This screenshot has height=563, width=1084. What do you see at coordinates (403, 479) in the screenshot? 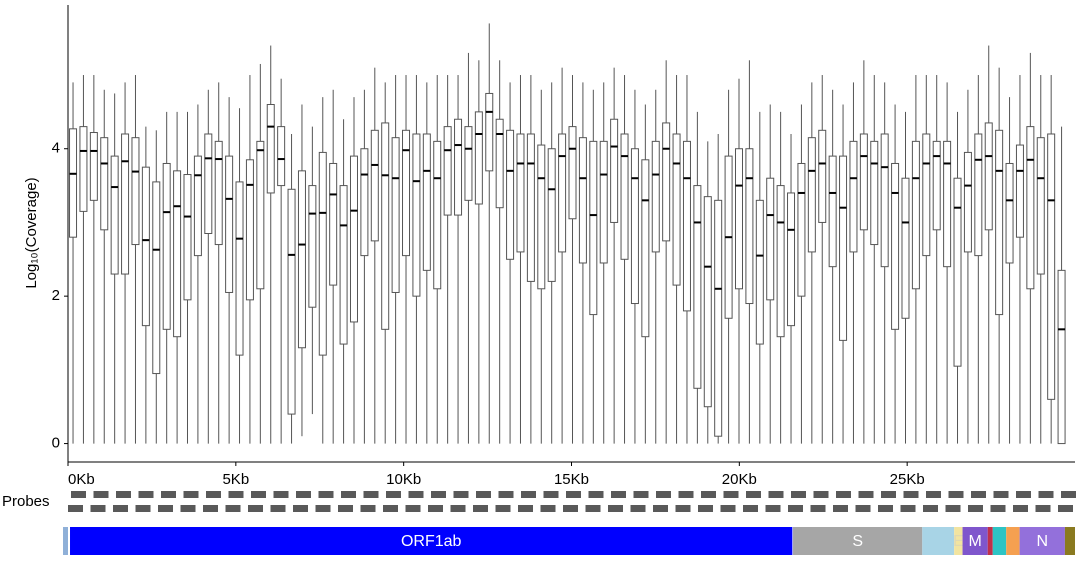
I see `x-tick-label: 10Kb` at bounding box center [403, 479].